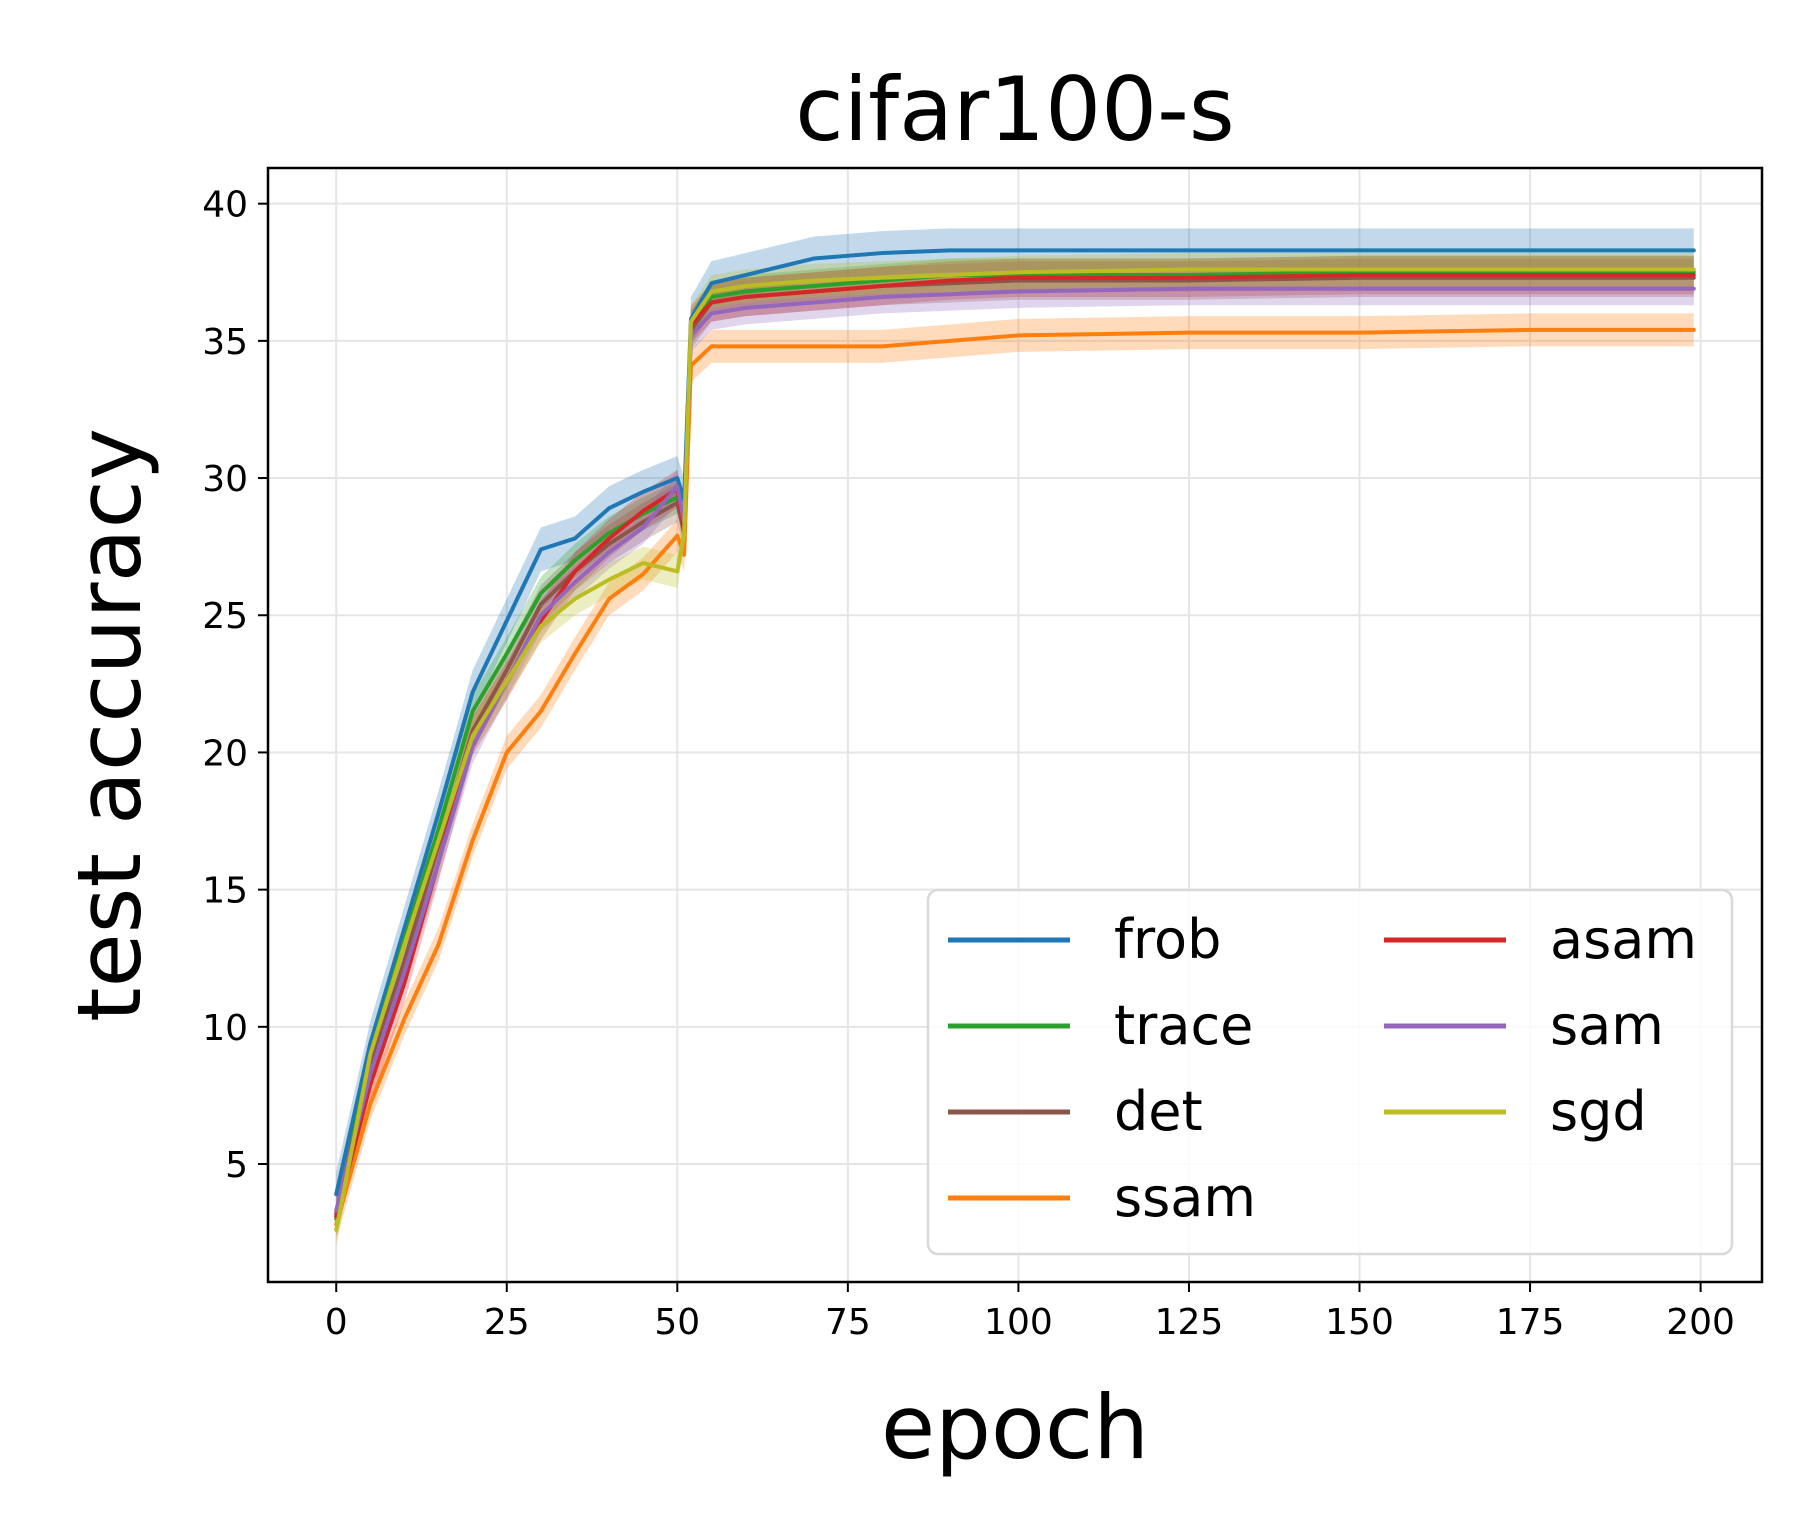 Image resolution: width=1812 pixels, height=1530 pixels. What do you see at coordinates (1185, 1197) in the screenshot?
I see `legend-label-ssam: ssam` at bounding box center [1185, 1197].